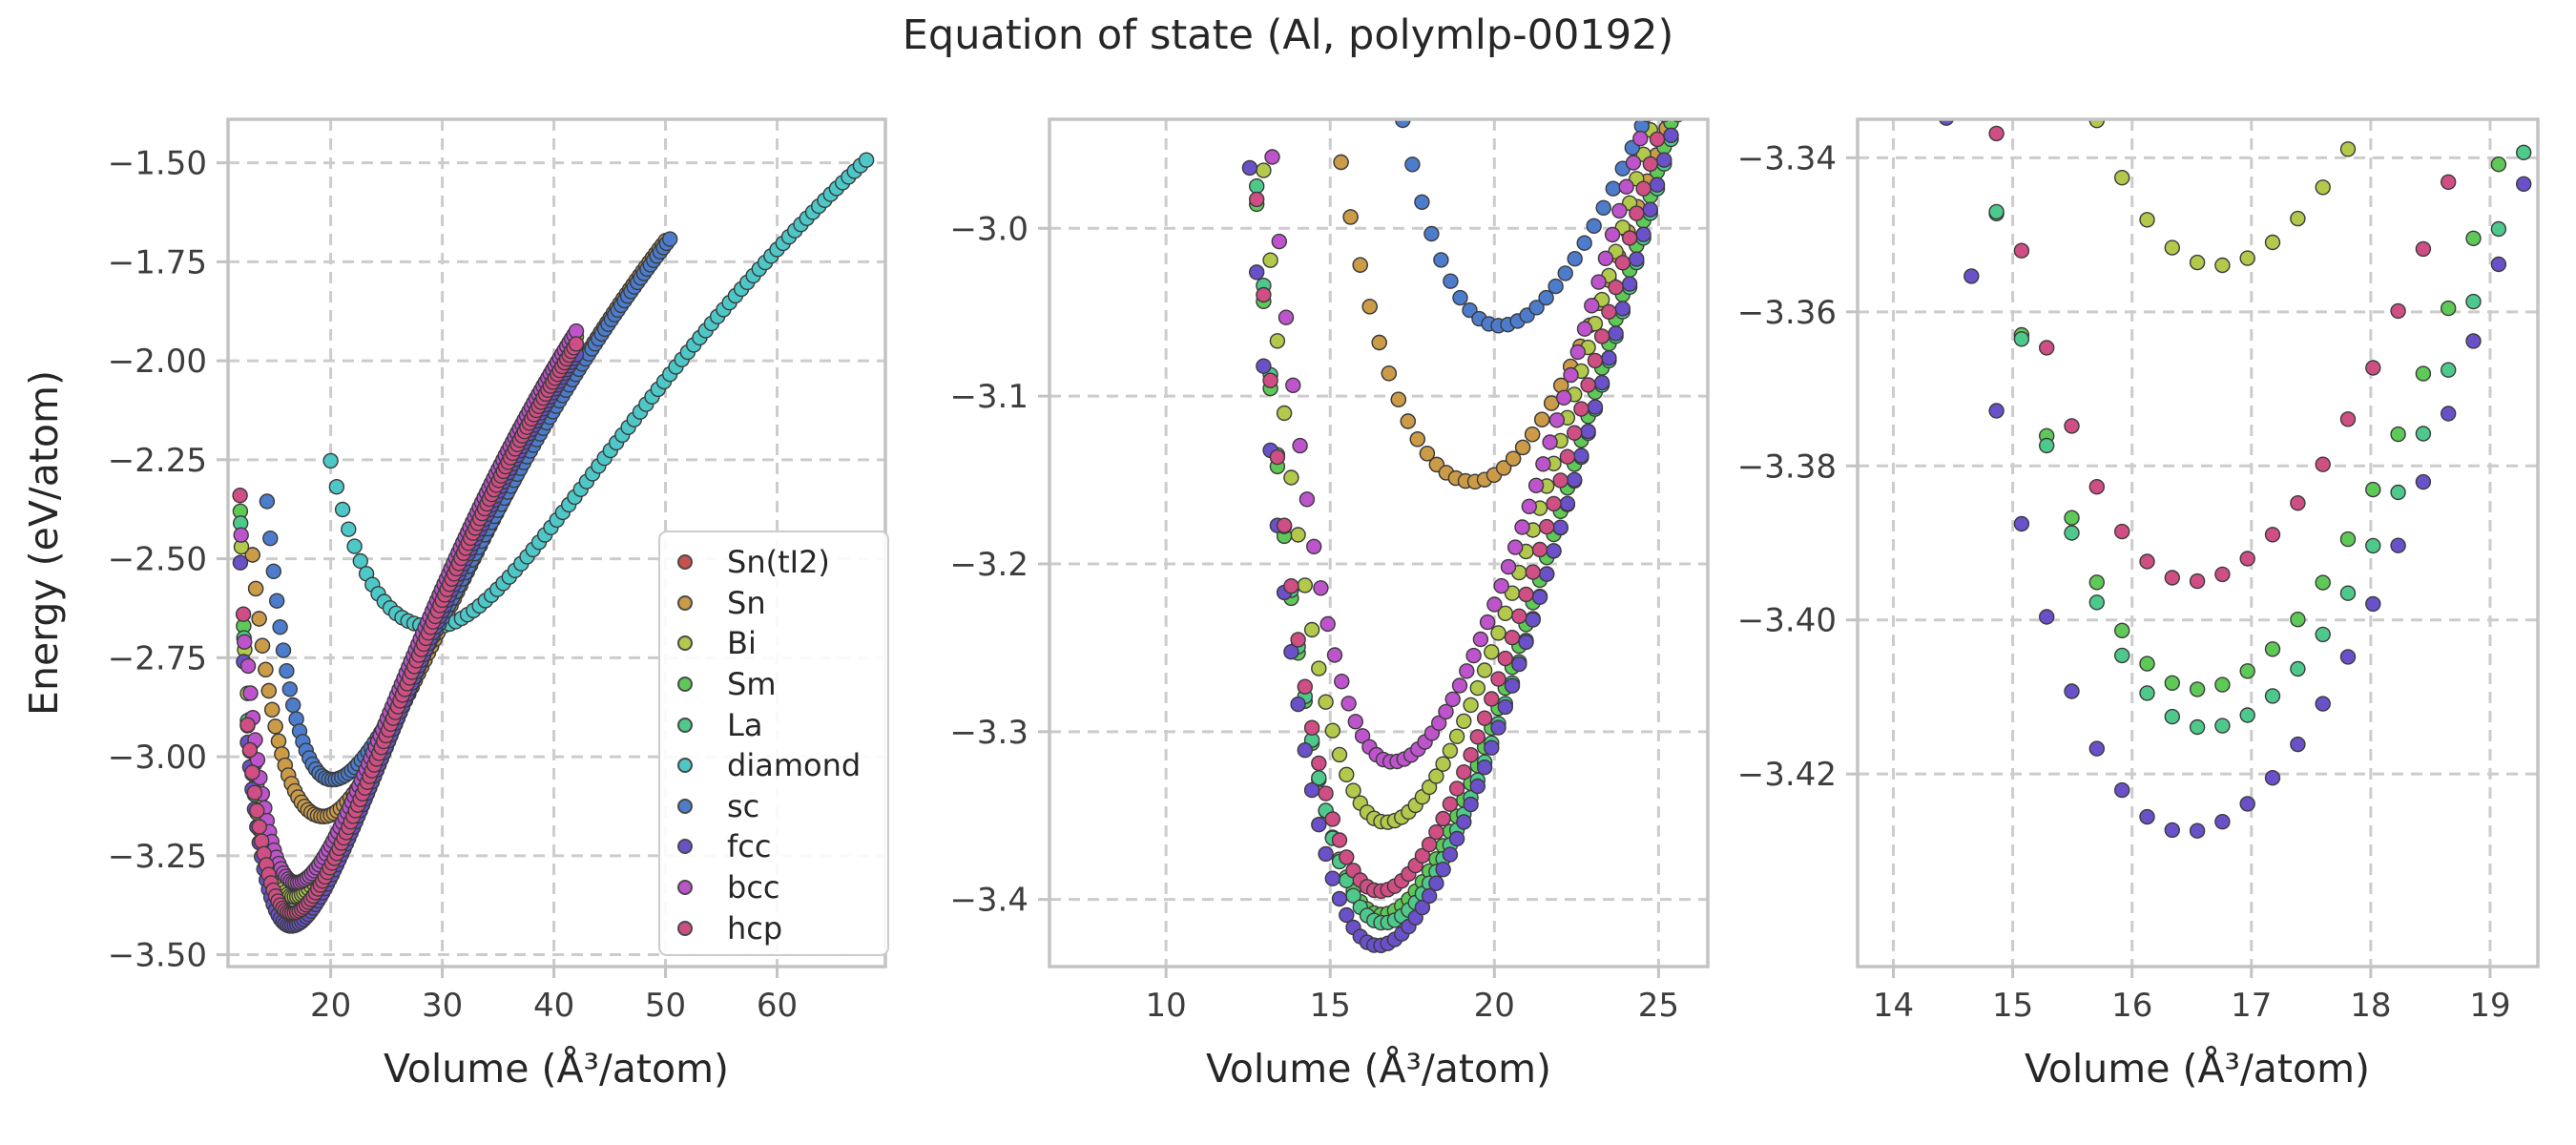 The width and height of the screenshot is (2576, 1145). What do you see at coordinates (755, 928) in the screenshot?
I see `legend-label-hcp: hcp` at bounding box center [755, 928].